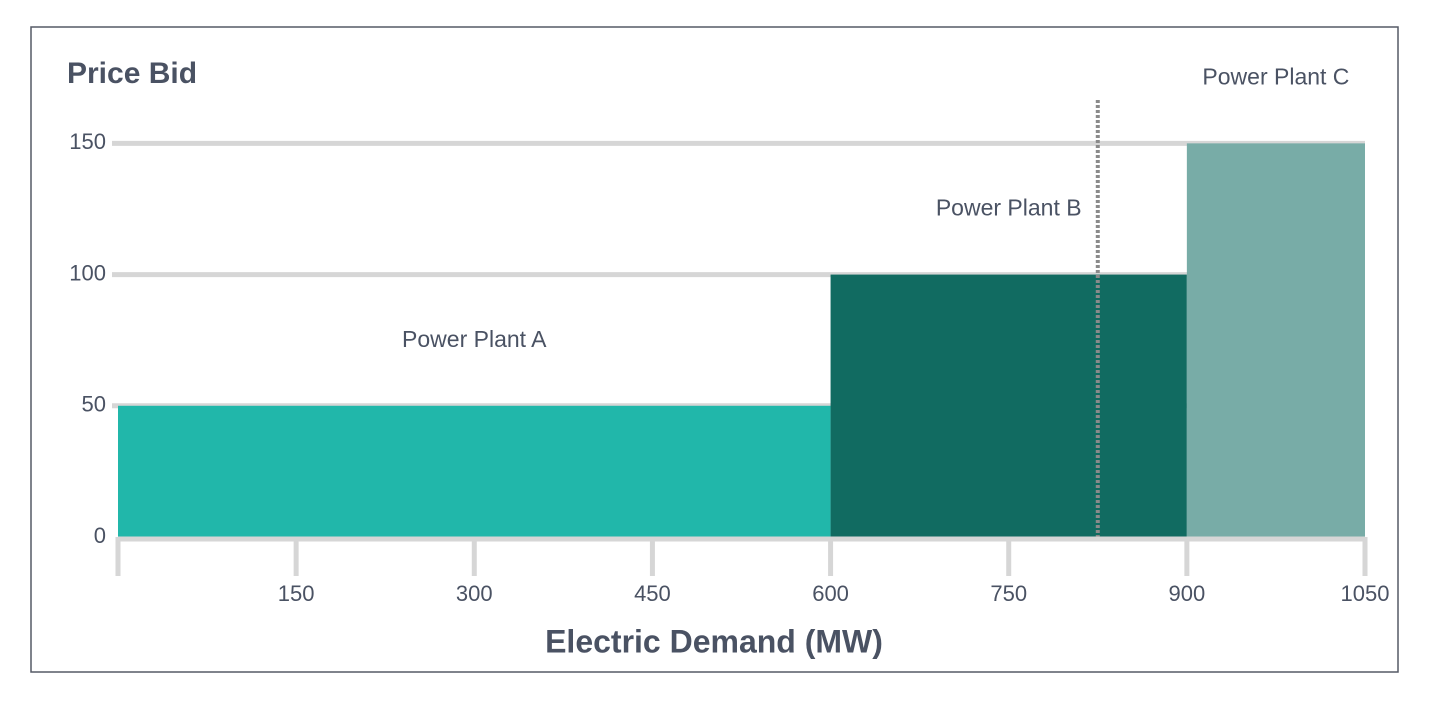  I want to click on x-axis-label: Electric Demand (MW), so click(714, 641).